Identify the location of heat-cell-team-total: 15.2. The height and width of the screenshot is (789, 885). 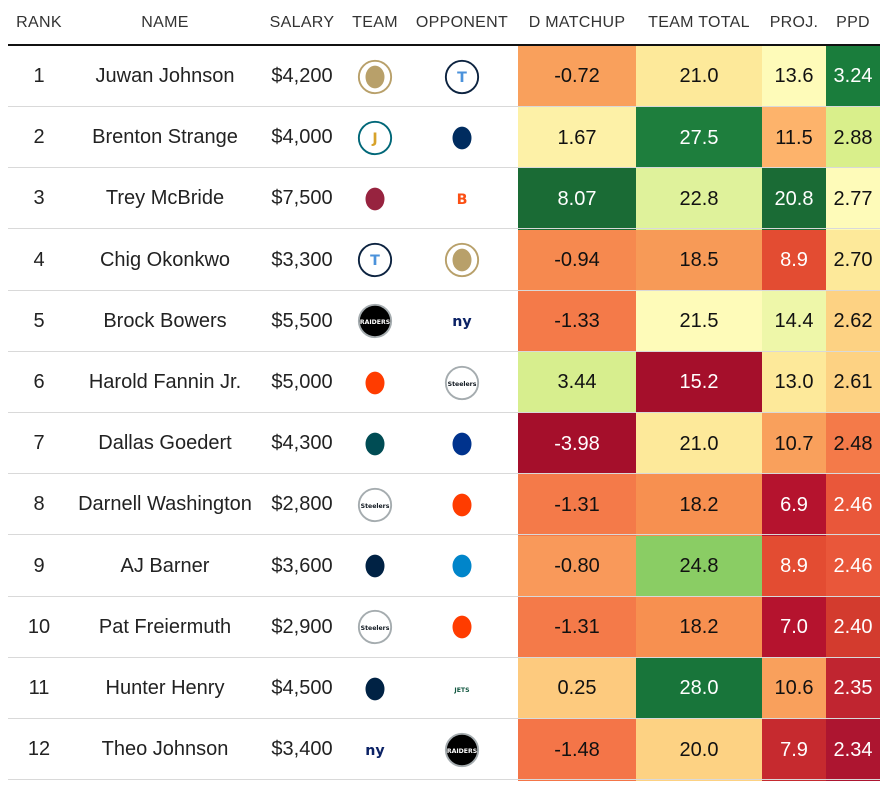
(699, 383).